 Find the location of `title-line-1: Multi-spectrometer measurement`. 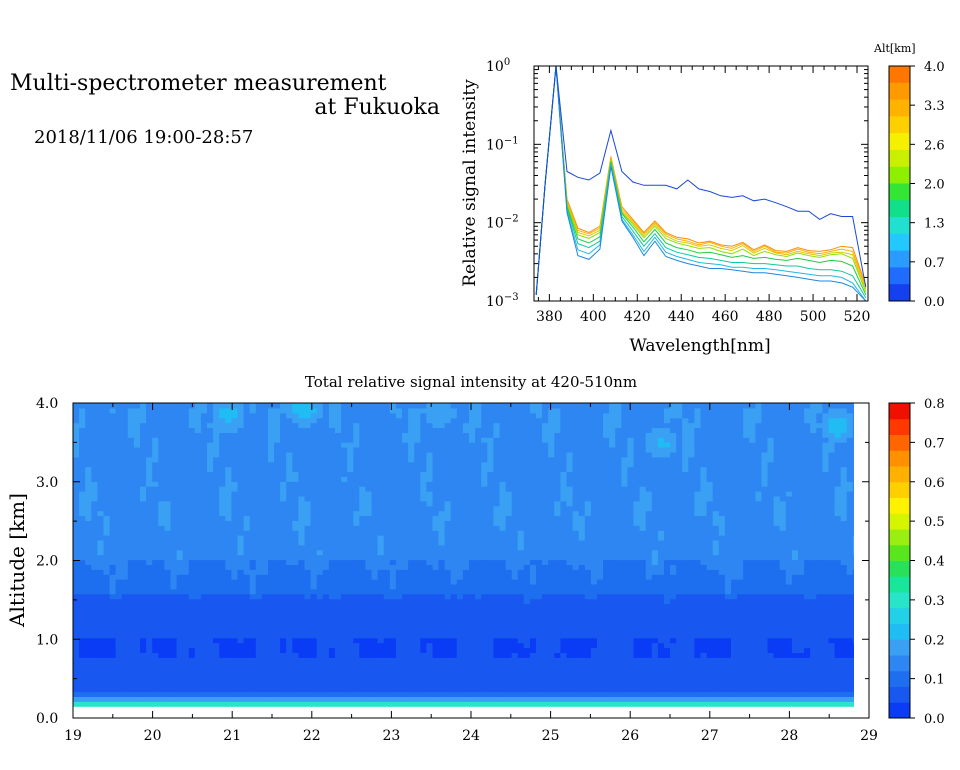

title-line-1: Multi-spectrometer measurement is located at coordinates (198, 83).